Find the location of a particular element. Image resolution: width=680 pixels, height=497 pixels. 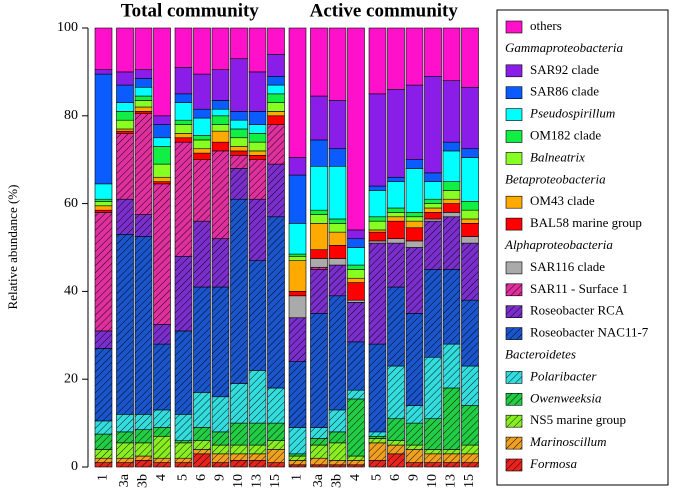

y-tick-label: 20 is located at coordinates (71, 378).